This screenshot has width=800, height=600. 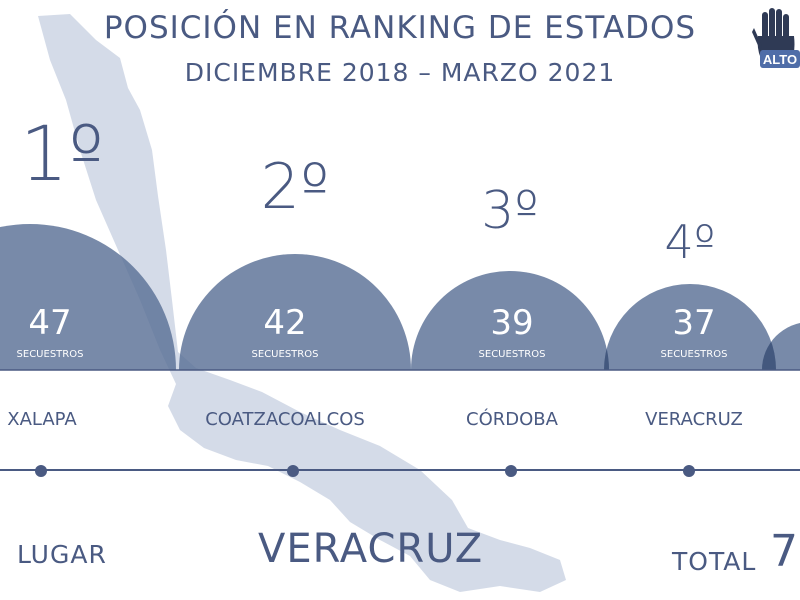 What do you see at coordinates (62, 153) in the screenshot?
I see `rank-label-1: 1º` at bounding box center [62, 153].